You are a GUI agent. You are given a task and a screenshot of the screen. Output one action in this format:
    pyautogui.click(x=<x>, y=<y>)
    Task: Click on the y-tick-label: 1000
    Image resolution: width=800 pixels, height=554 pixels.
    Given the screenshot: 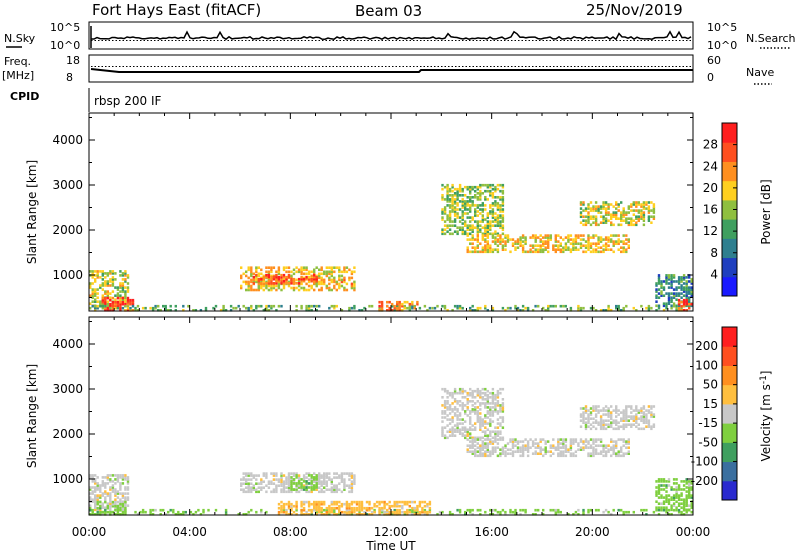 What is the action you would take?
    pyautogui.click(x=67, y=479)
    